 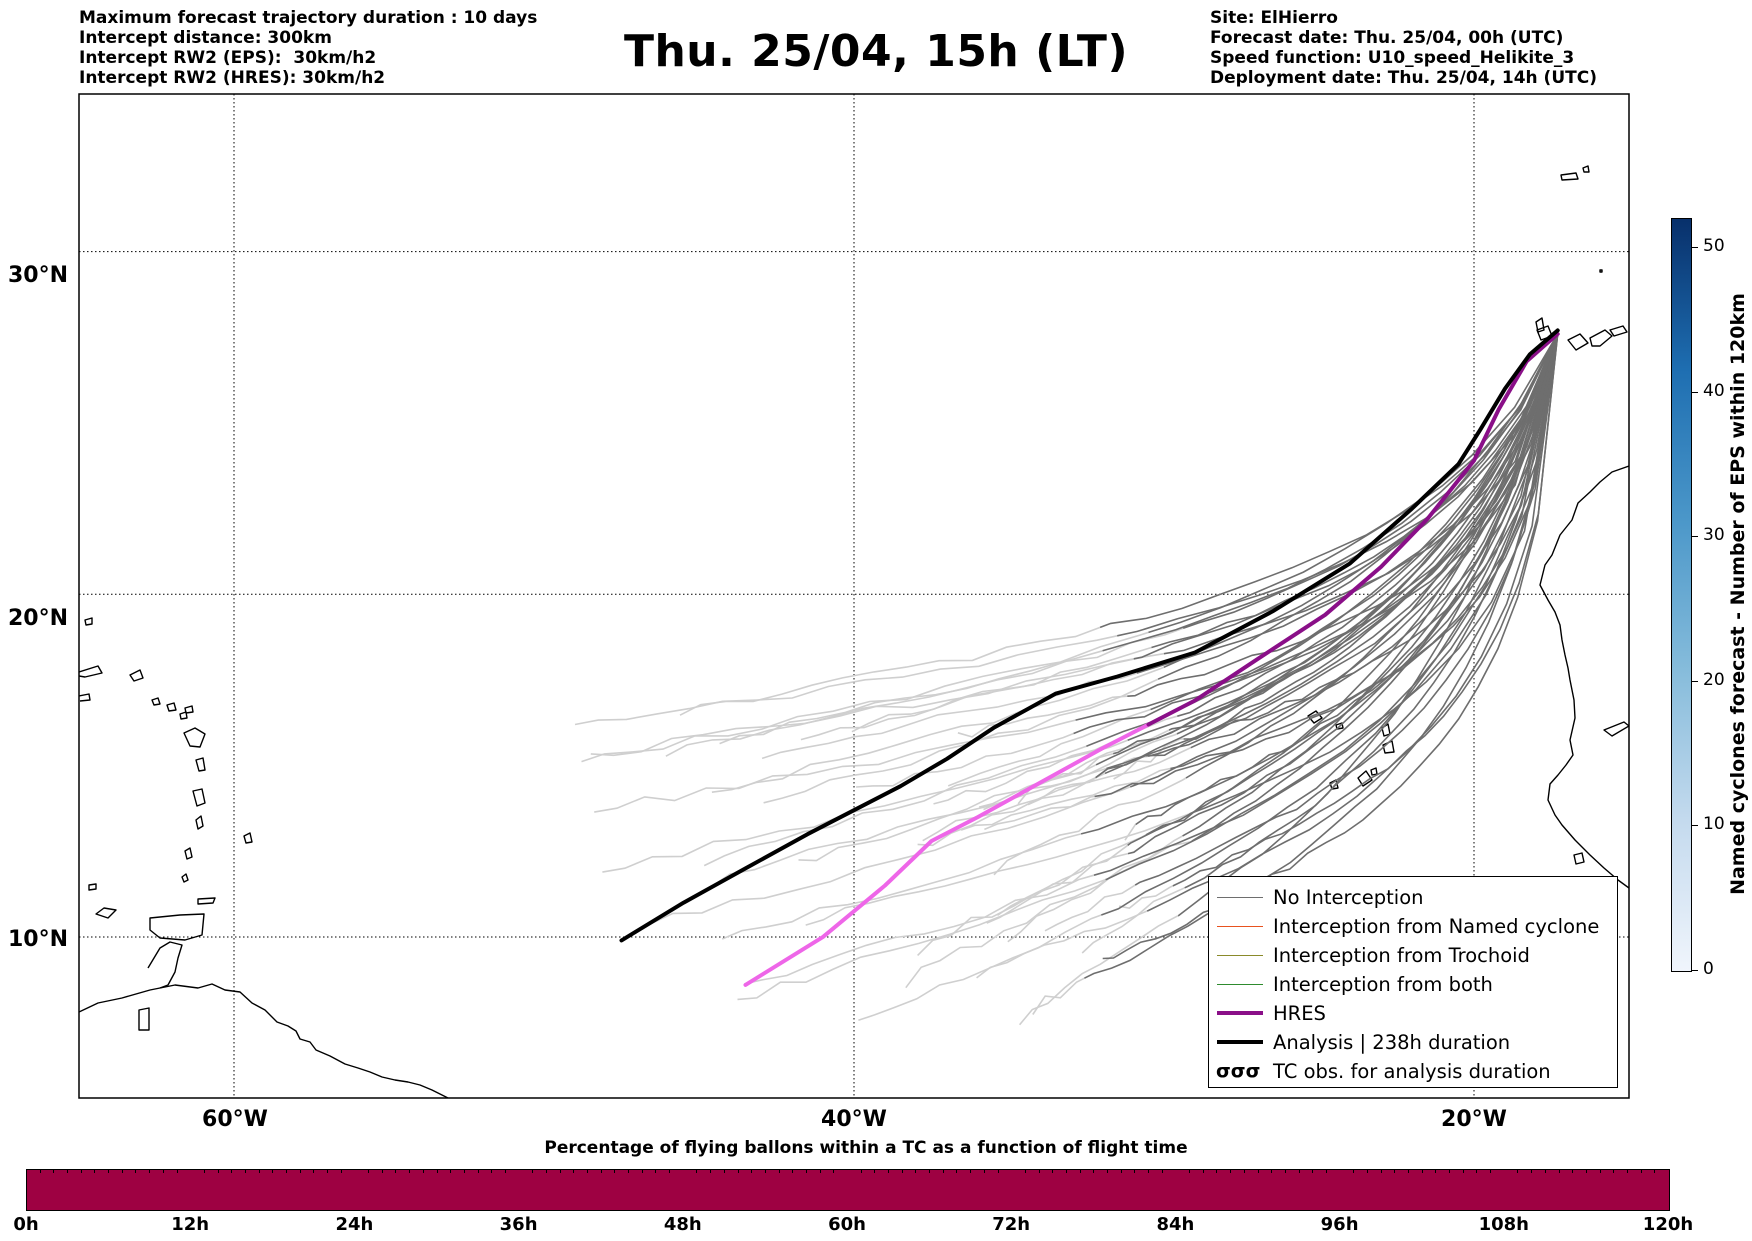 What do you see at coordinates (1274, 18) in the screenshot?
I see `info-line: Site: ElHierro` at bounding box center [1274, 18].